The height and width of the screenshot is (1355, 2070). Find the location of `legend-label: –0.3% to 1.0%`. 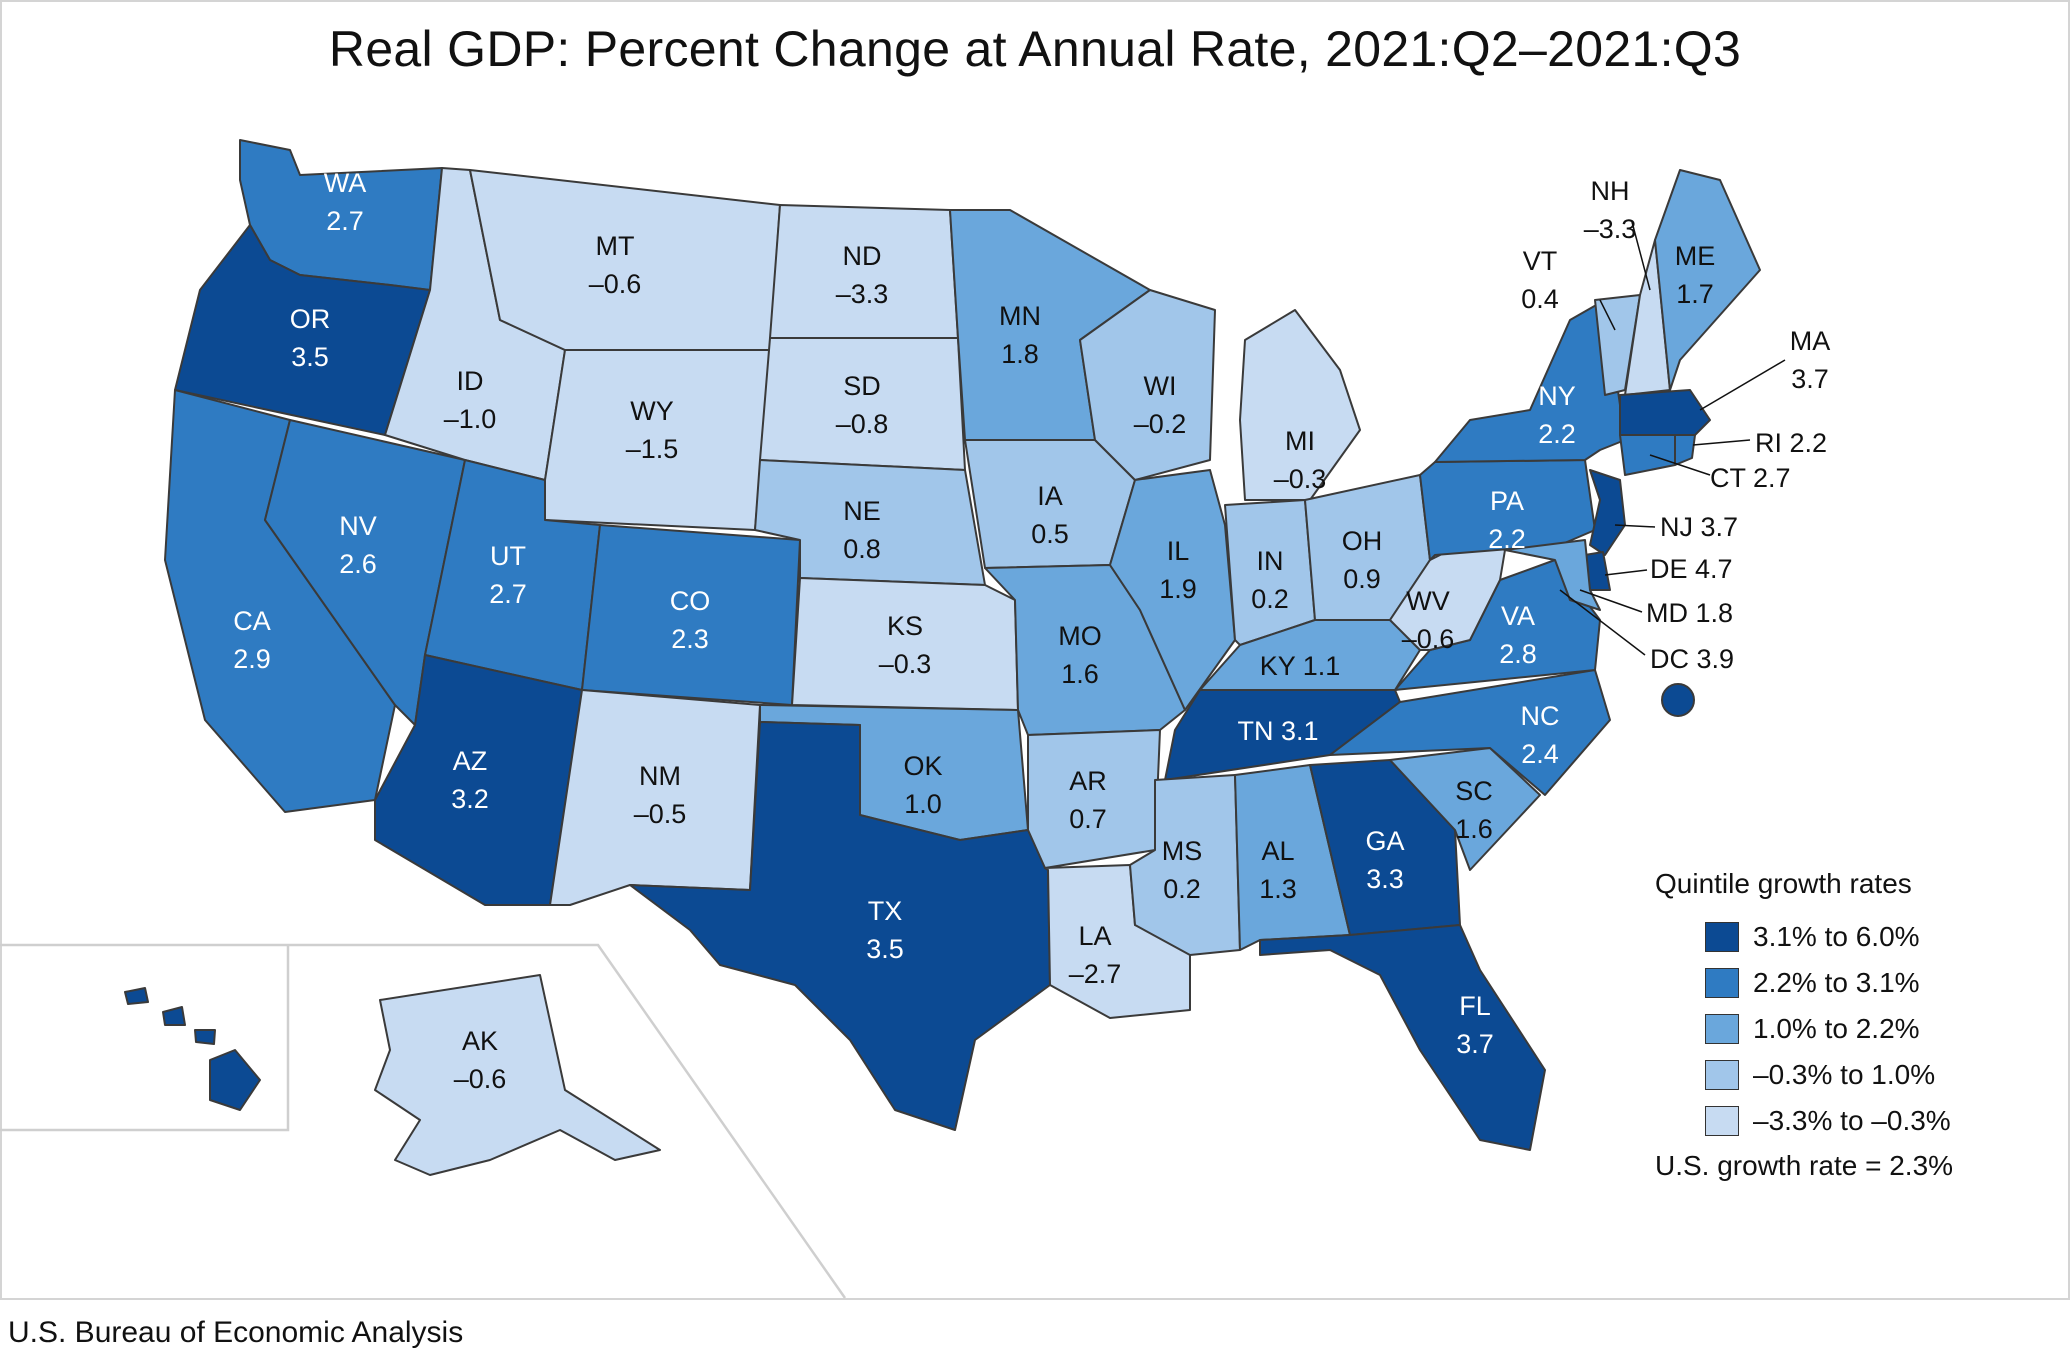

legend-label: –0.3% to 1.0% is located at coordinates (1844, 1074).